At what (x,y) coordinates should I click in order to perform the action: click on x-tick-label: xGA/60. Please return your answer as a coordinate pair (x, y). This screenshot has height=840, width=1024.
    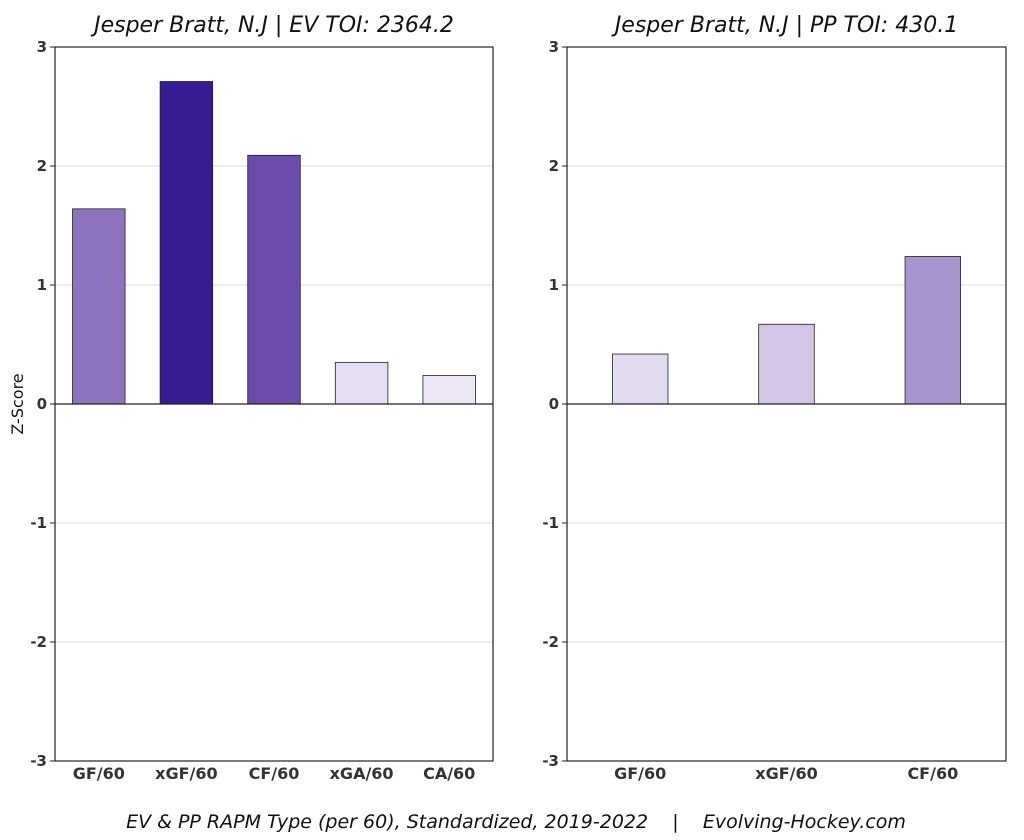
    Looking at the image, I should click on (362, 773).